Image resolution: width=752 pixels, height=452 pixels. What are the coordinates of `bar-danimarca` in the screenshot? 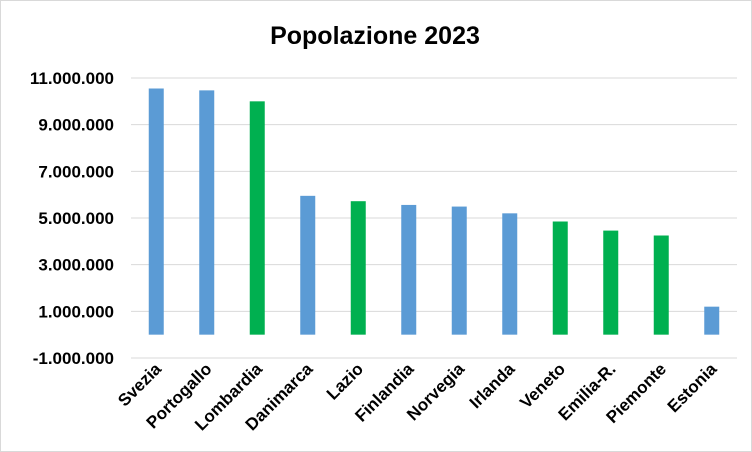 It's located at (308, 265).